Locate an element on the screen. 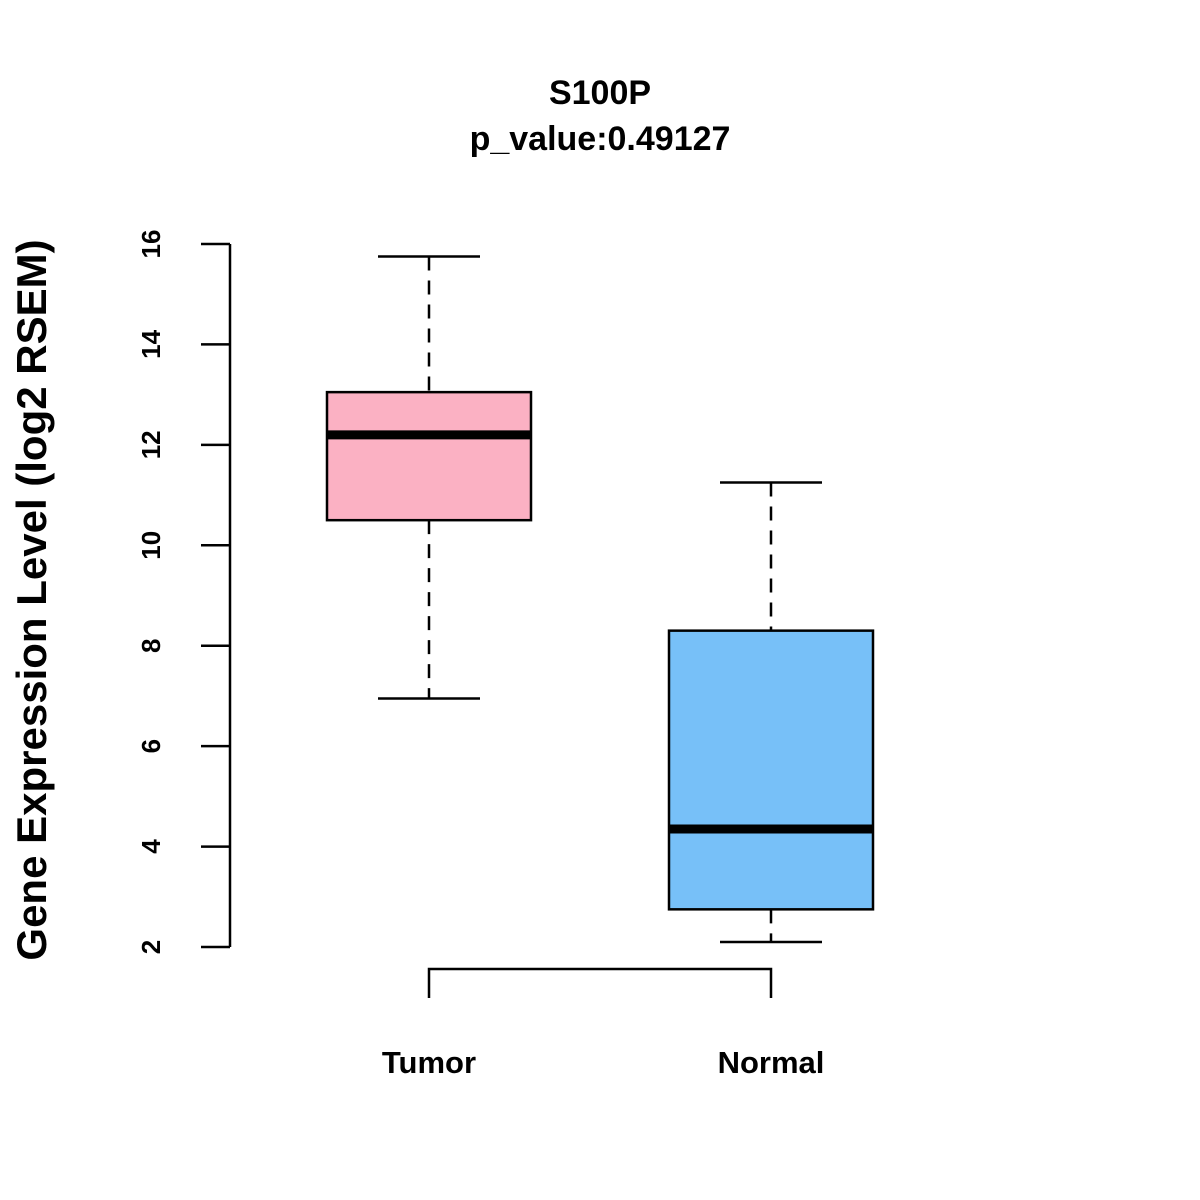  bracket-line is located at coordinates (600, 982).